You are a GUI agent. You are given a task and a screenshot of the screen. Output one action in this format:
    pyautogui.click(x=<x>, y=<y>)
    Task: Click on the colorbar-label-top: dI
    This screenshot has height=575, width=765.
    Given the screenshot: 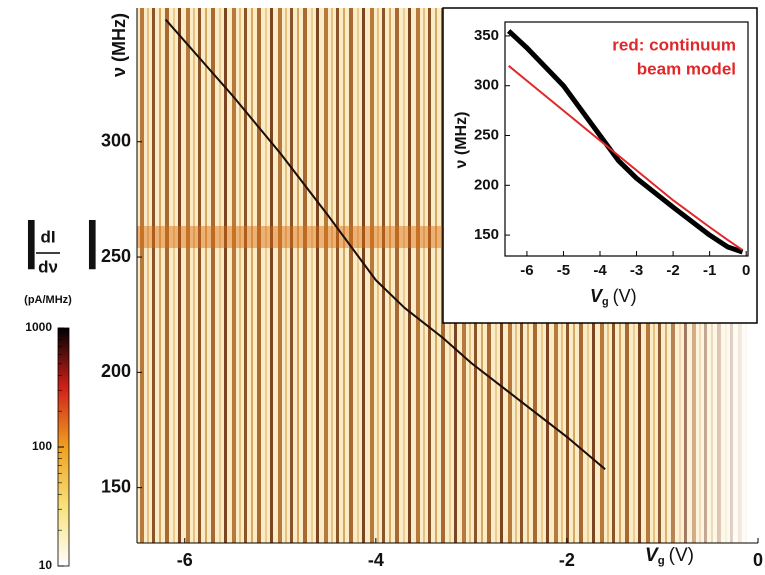 What is the action you would take?
    pyautogui.click(x=47, y=236)
    